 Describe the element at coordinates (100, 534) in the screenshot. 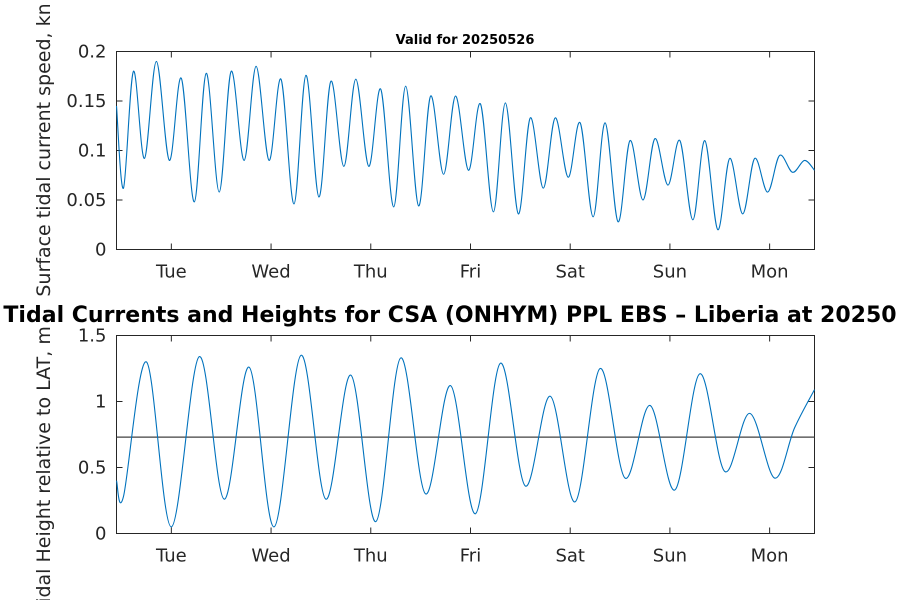

I see `tidal-height-y-tick-label: 0` at that location.